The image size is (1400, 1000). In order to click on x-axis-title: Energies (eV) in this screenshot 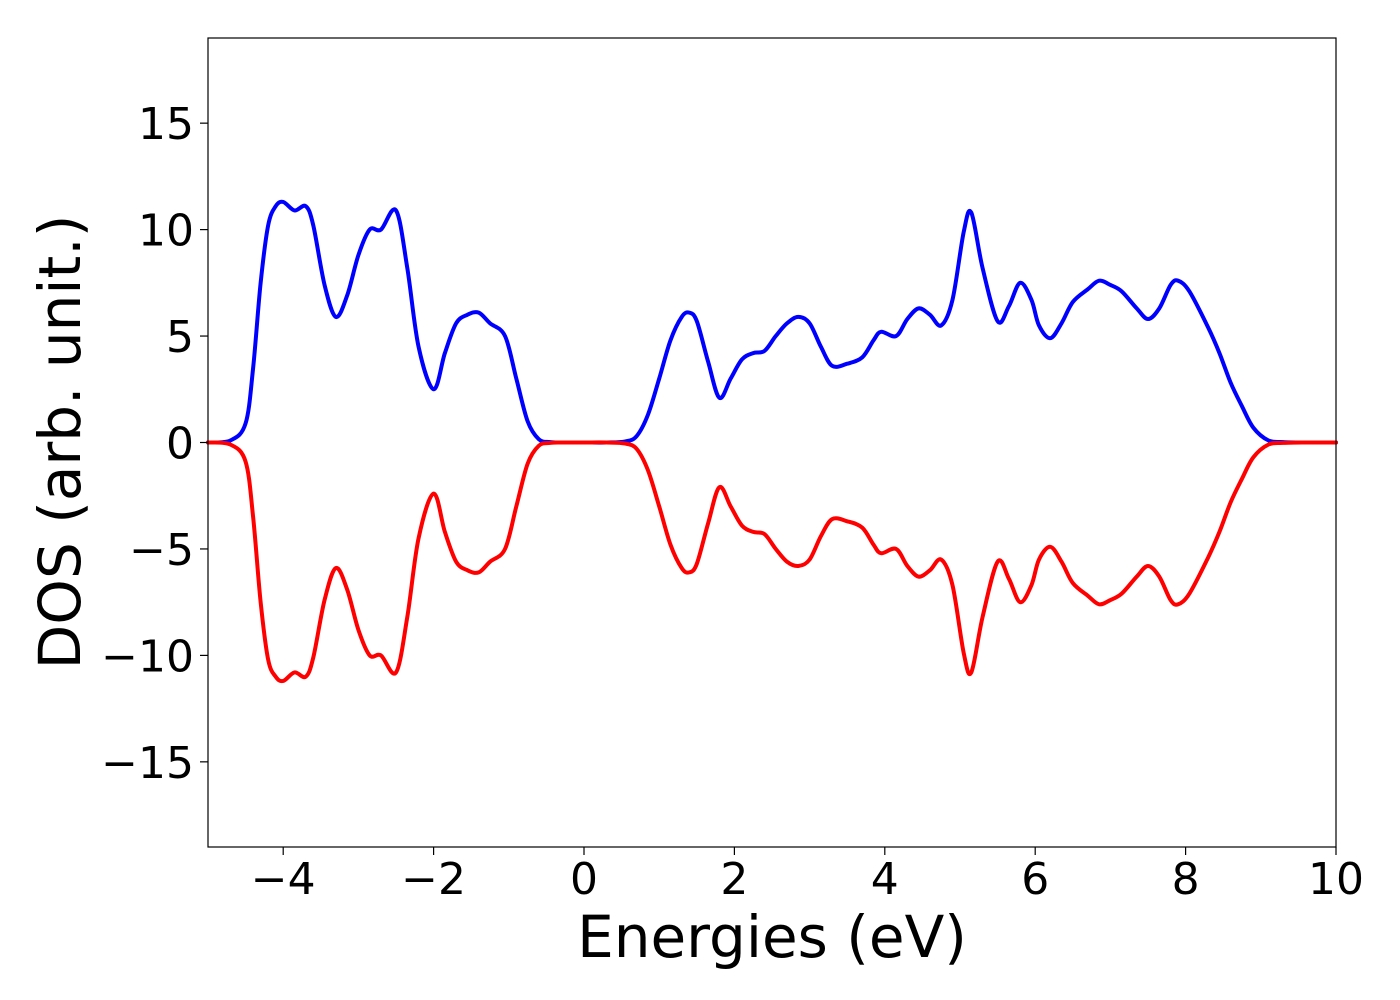, I will do `click(772, 937)`.